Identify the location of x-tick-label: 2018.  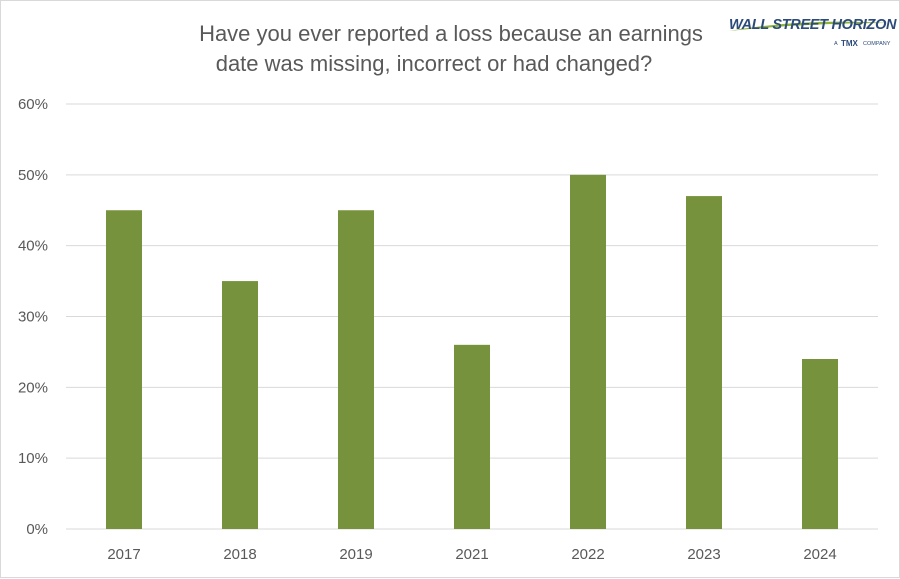
(239, 554).